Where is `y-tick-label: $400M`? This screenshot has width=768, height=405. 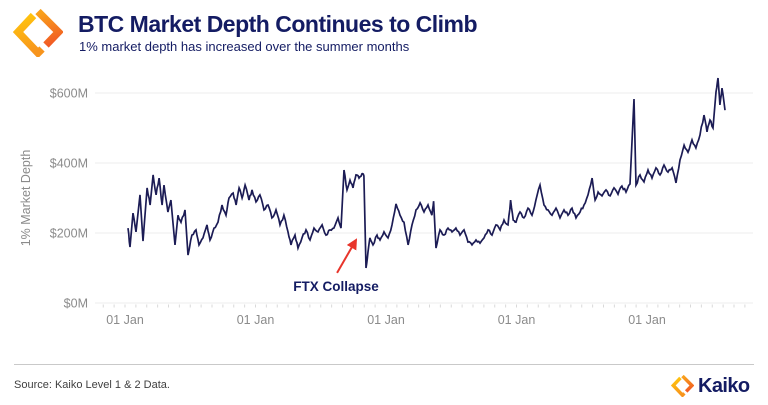 y-tick-label: $400M is located at coordinates (69, 164).